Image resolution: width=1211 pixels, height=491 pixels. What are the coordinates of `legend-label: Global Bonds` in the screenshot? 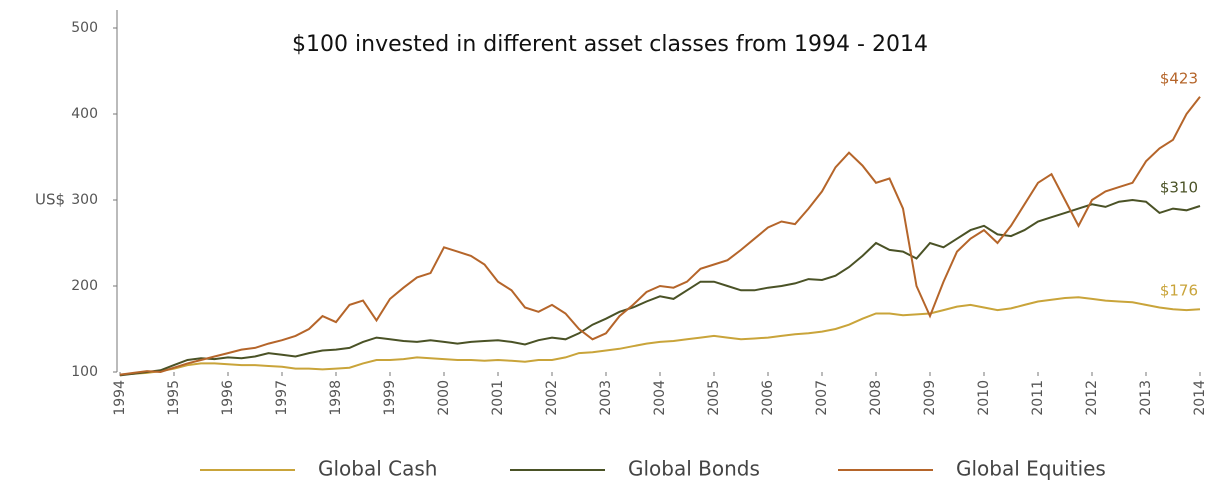 It's located at (694, 469).